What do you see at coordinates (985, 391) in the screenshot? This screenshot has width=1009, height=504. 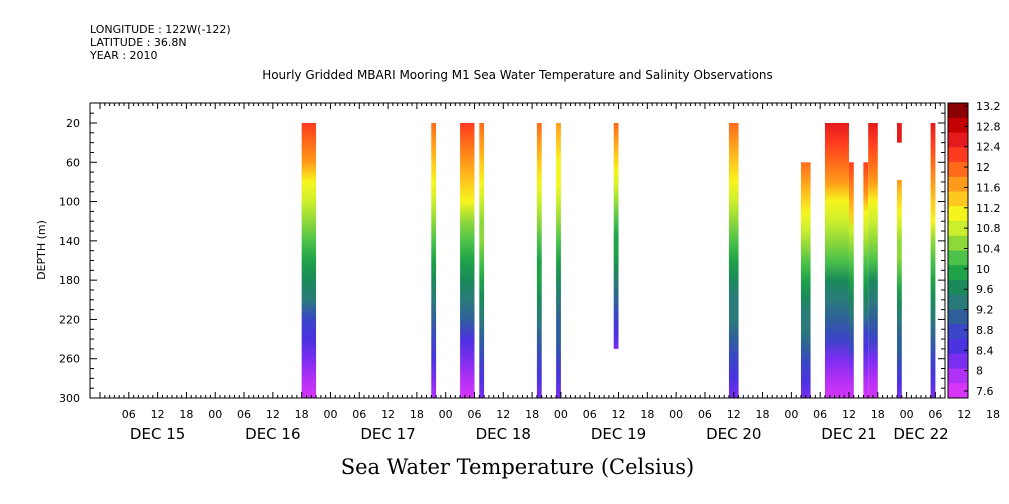 I see `colorbar-label: 7.6` at bounding box center [985, 391].